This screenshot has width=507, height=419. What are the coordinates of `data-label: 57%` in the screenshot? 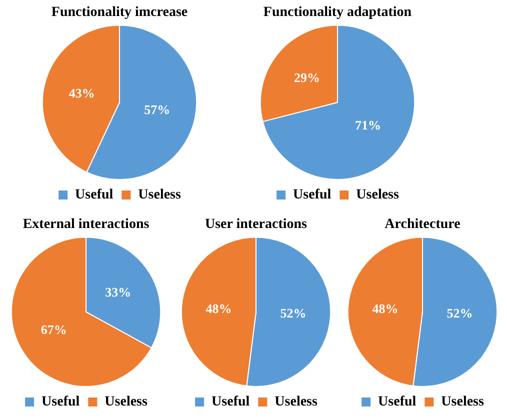 It's located at (157, 110).